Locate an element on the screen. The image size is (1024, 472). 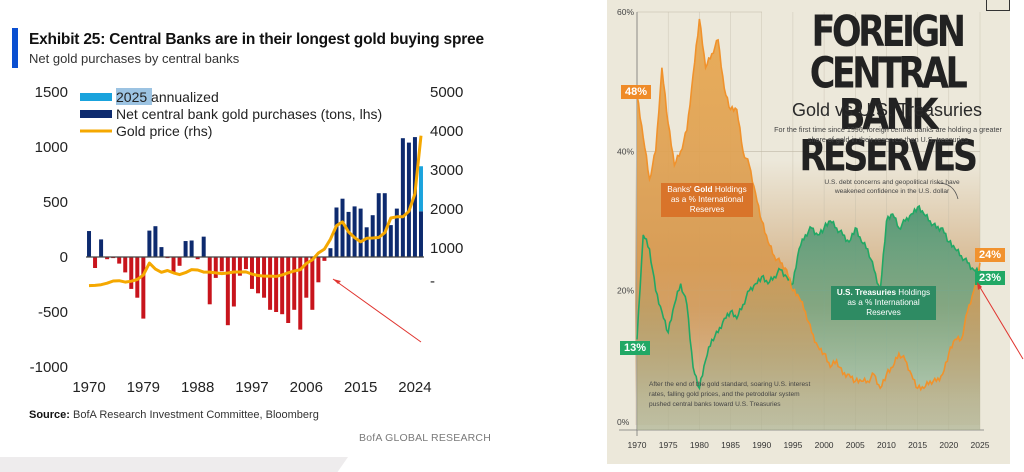
y-tick-label: 20% is located at coordinates (625, 291).